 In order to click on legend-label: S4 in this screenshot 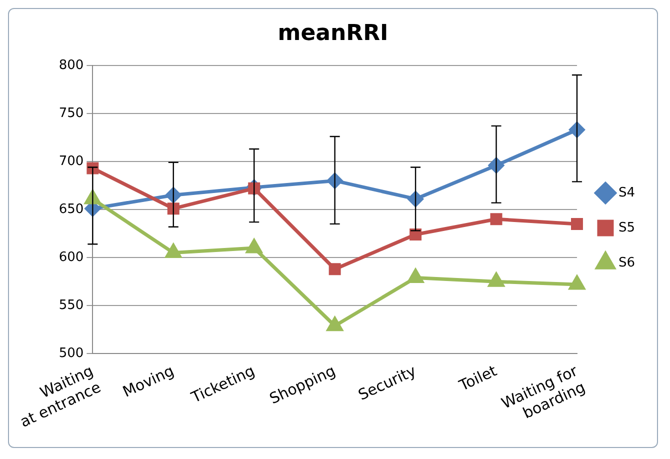, I will do `click(627, 192)`.